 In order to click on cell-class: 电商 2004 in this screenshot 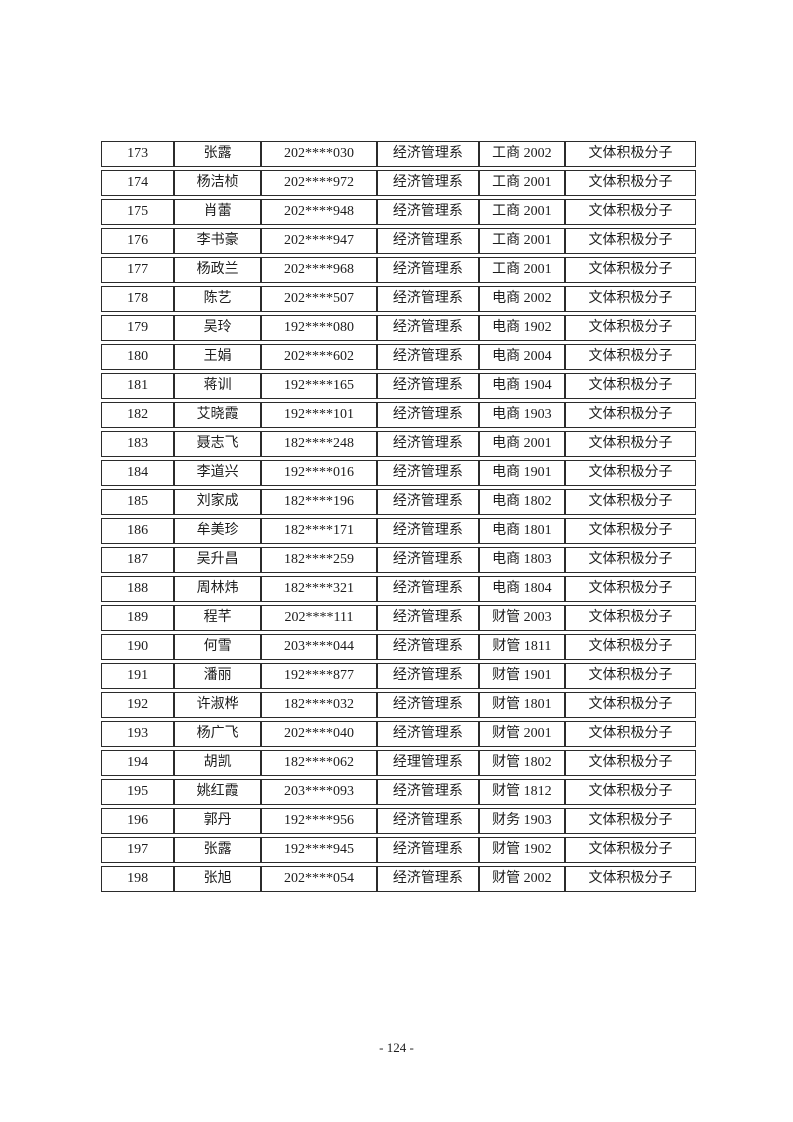, I will do `click(522, 357)`.